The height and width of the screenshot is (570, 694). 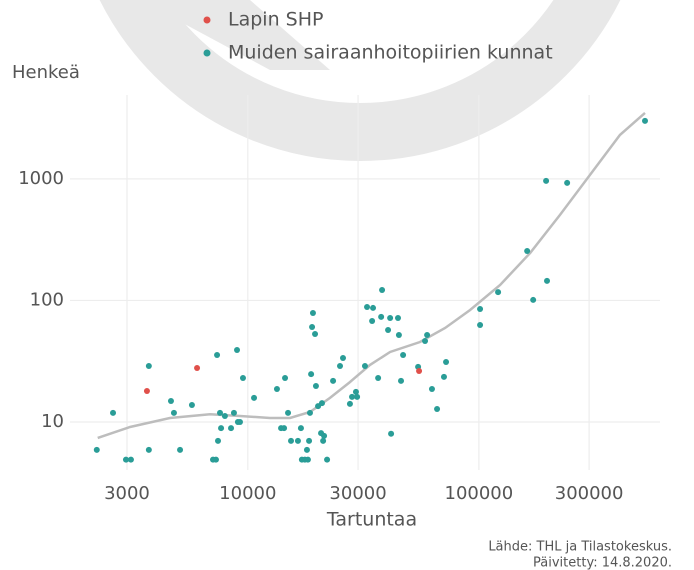 I want to click on x-tick-label: 100000, so click(x=479, y=493).